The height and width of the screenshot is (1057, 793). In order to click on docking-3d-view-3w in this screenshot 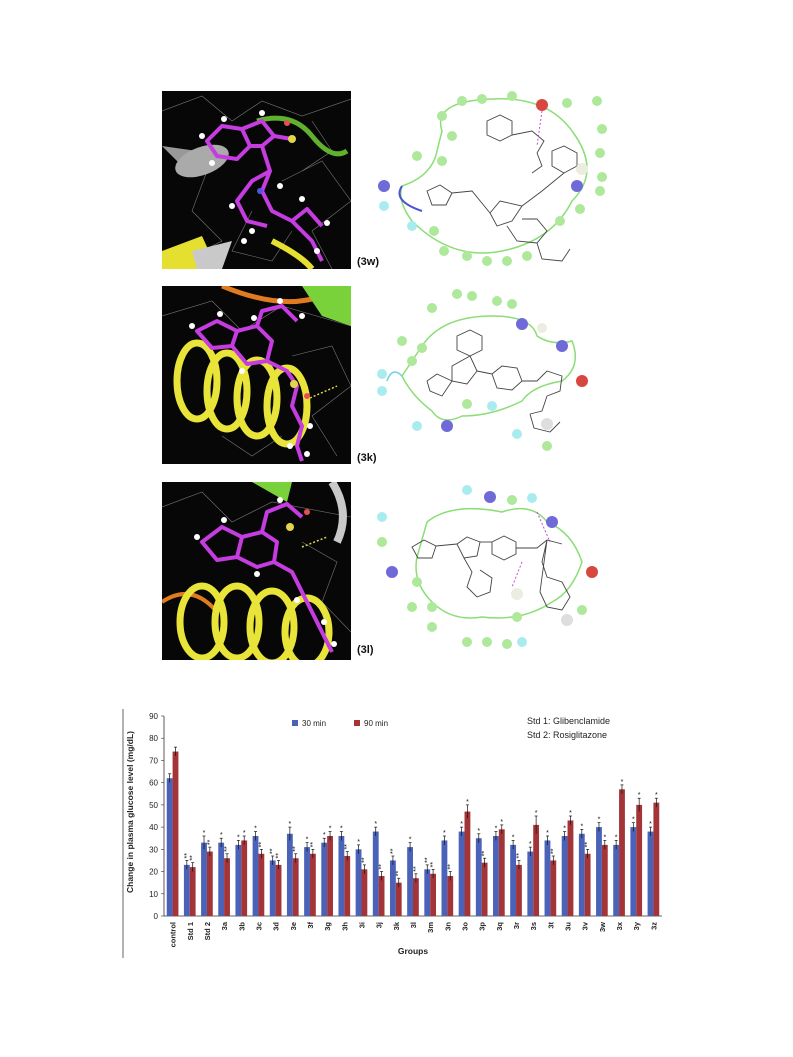, I will do `click(256, 182)`.